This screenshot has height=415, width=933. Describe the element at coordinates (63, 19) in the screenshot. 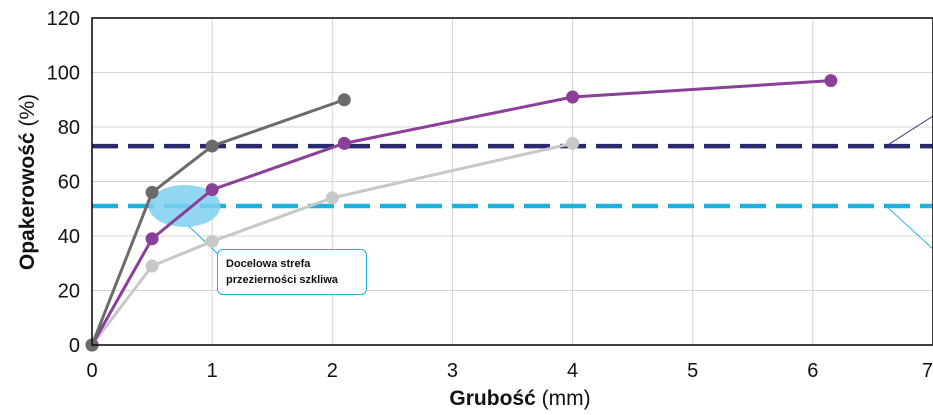

I see `y-tick-label: 120` at that location.